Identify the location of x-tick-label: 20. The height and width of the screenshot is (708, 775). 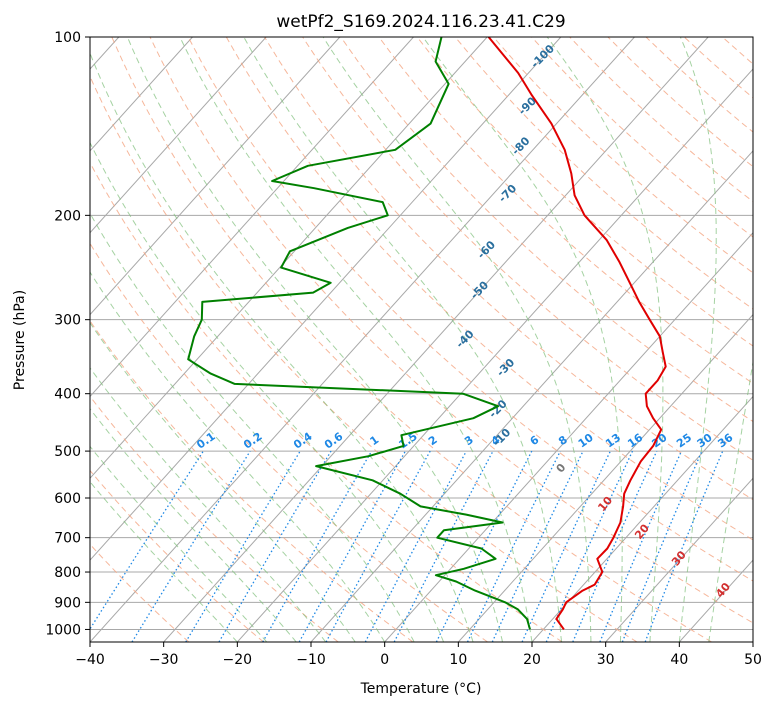
(532, 660).